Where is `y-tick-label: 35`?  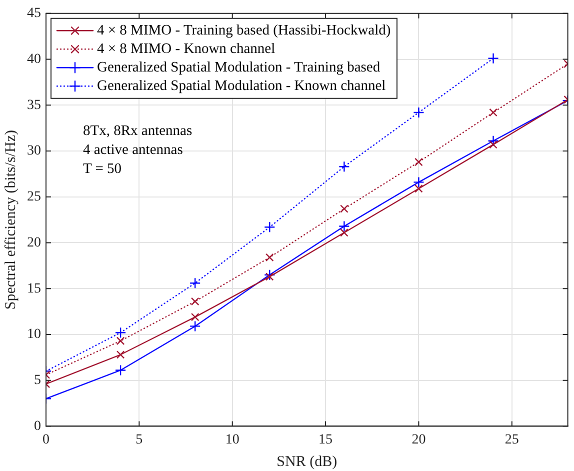 y-tick-label: 35 is located at coordinates (34, 105).